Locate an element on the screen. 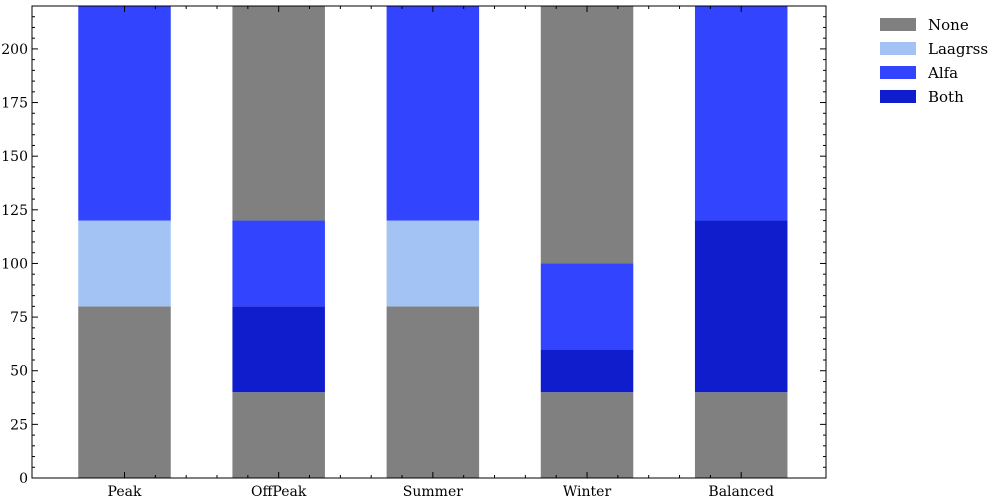  legend-label-none: None is located at coordinates (948, 25).